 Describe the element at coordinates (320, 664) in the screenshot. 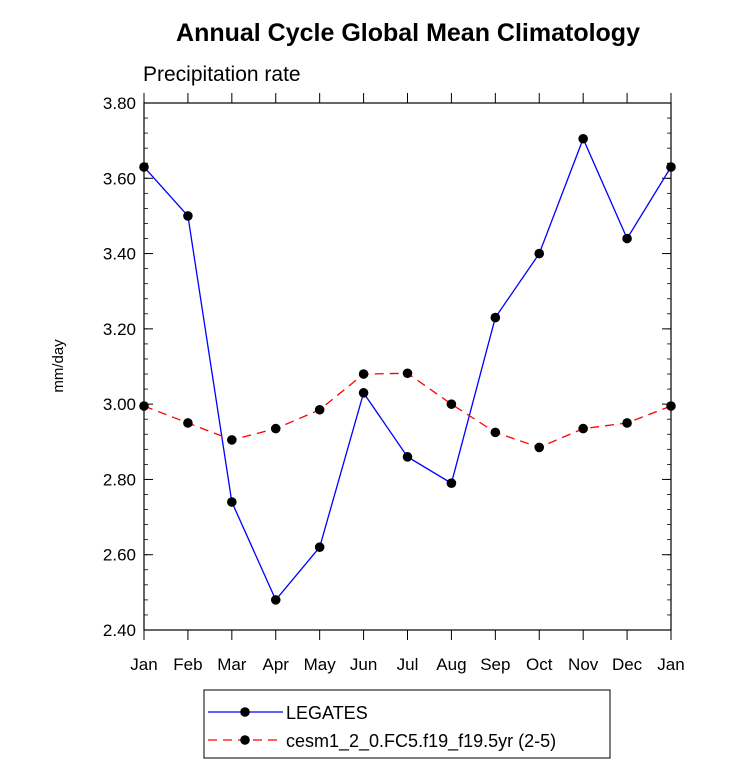

I see `x-tick-label: May` at that location.